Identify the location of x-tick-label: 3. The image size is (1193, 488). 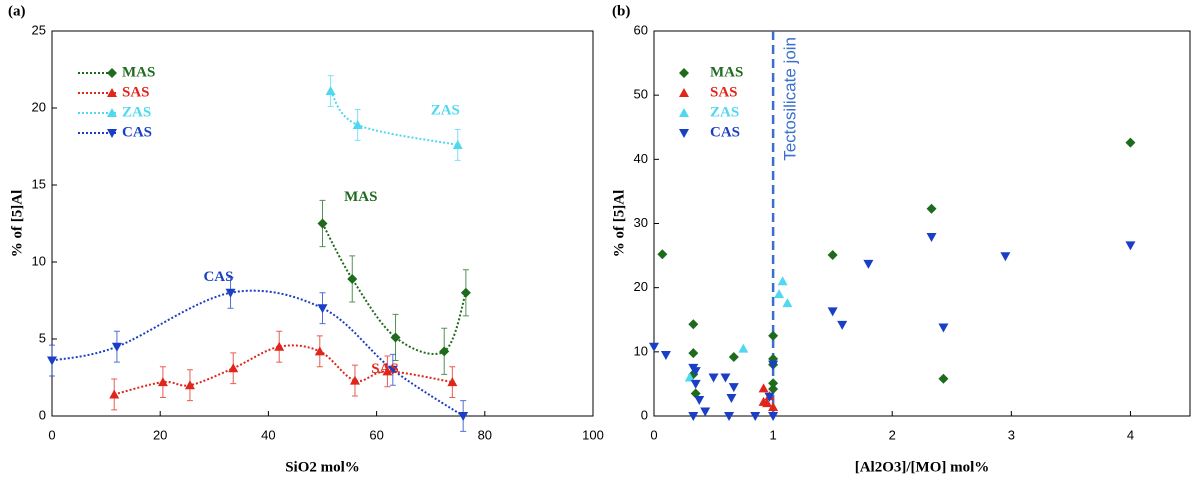
(1011, 434).